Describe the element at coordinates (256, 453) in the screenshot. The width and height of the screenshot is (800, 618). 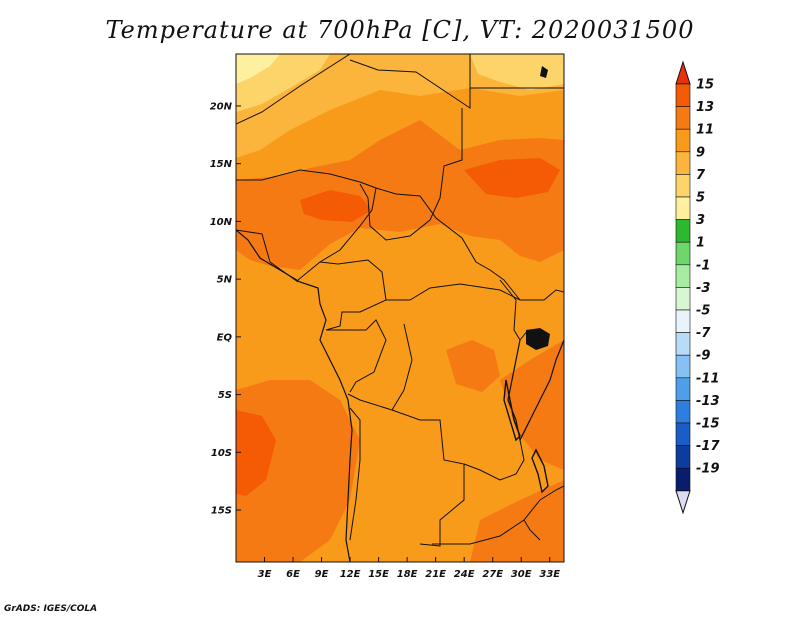
I see `field-southwest-hot` at that location.